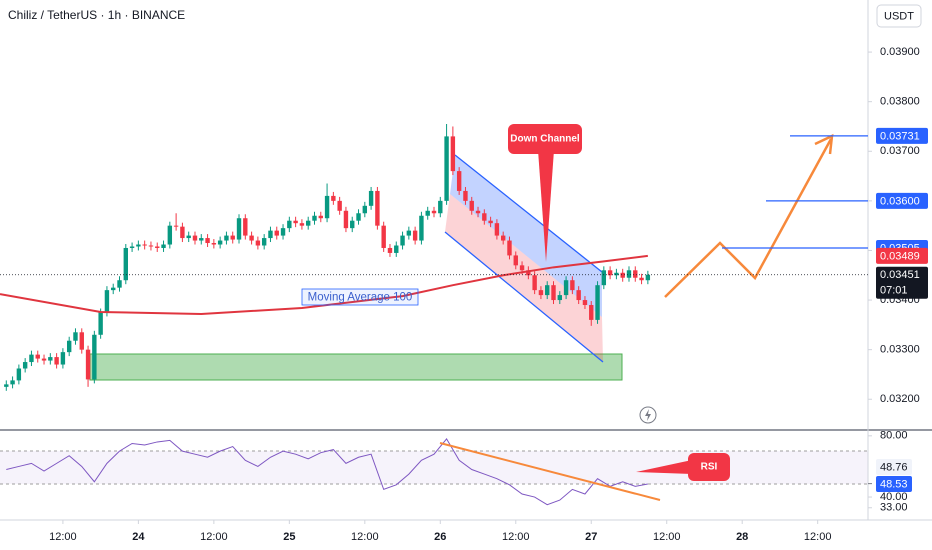 This screenshot has height=550, width=932. I want to click on channel-upper-fill, so click(526, 236).